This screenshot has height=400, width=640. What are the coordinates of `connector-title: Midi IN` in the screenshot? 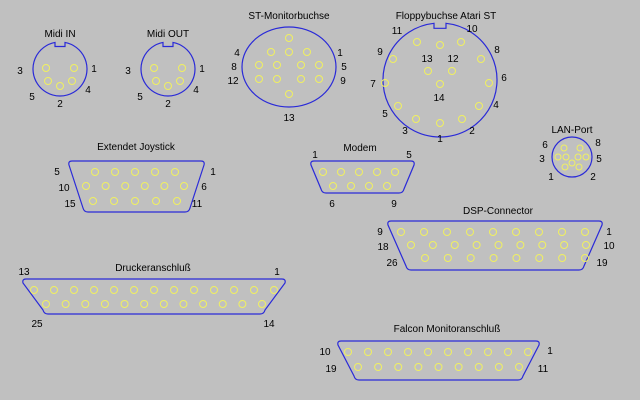 It's located at (59, 34).